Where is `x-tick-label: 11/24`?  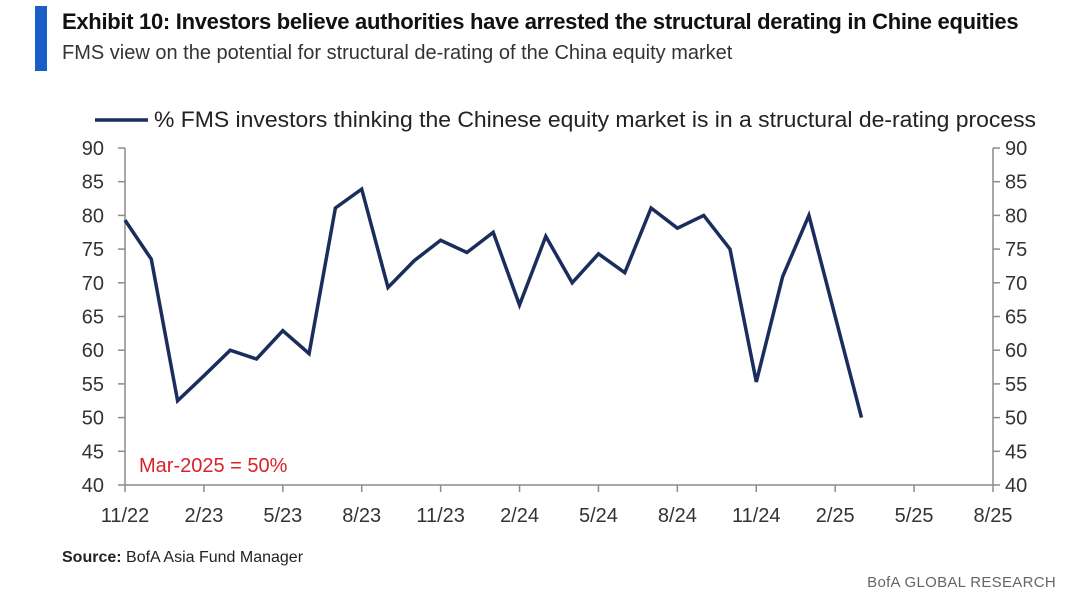 x-tick-label: 11/24 is located at coordinates (756, 516).